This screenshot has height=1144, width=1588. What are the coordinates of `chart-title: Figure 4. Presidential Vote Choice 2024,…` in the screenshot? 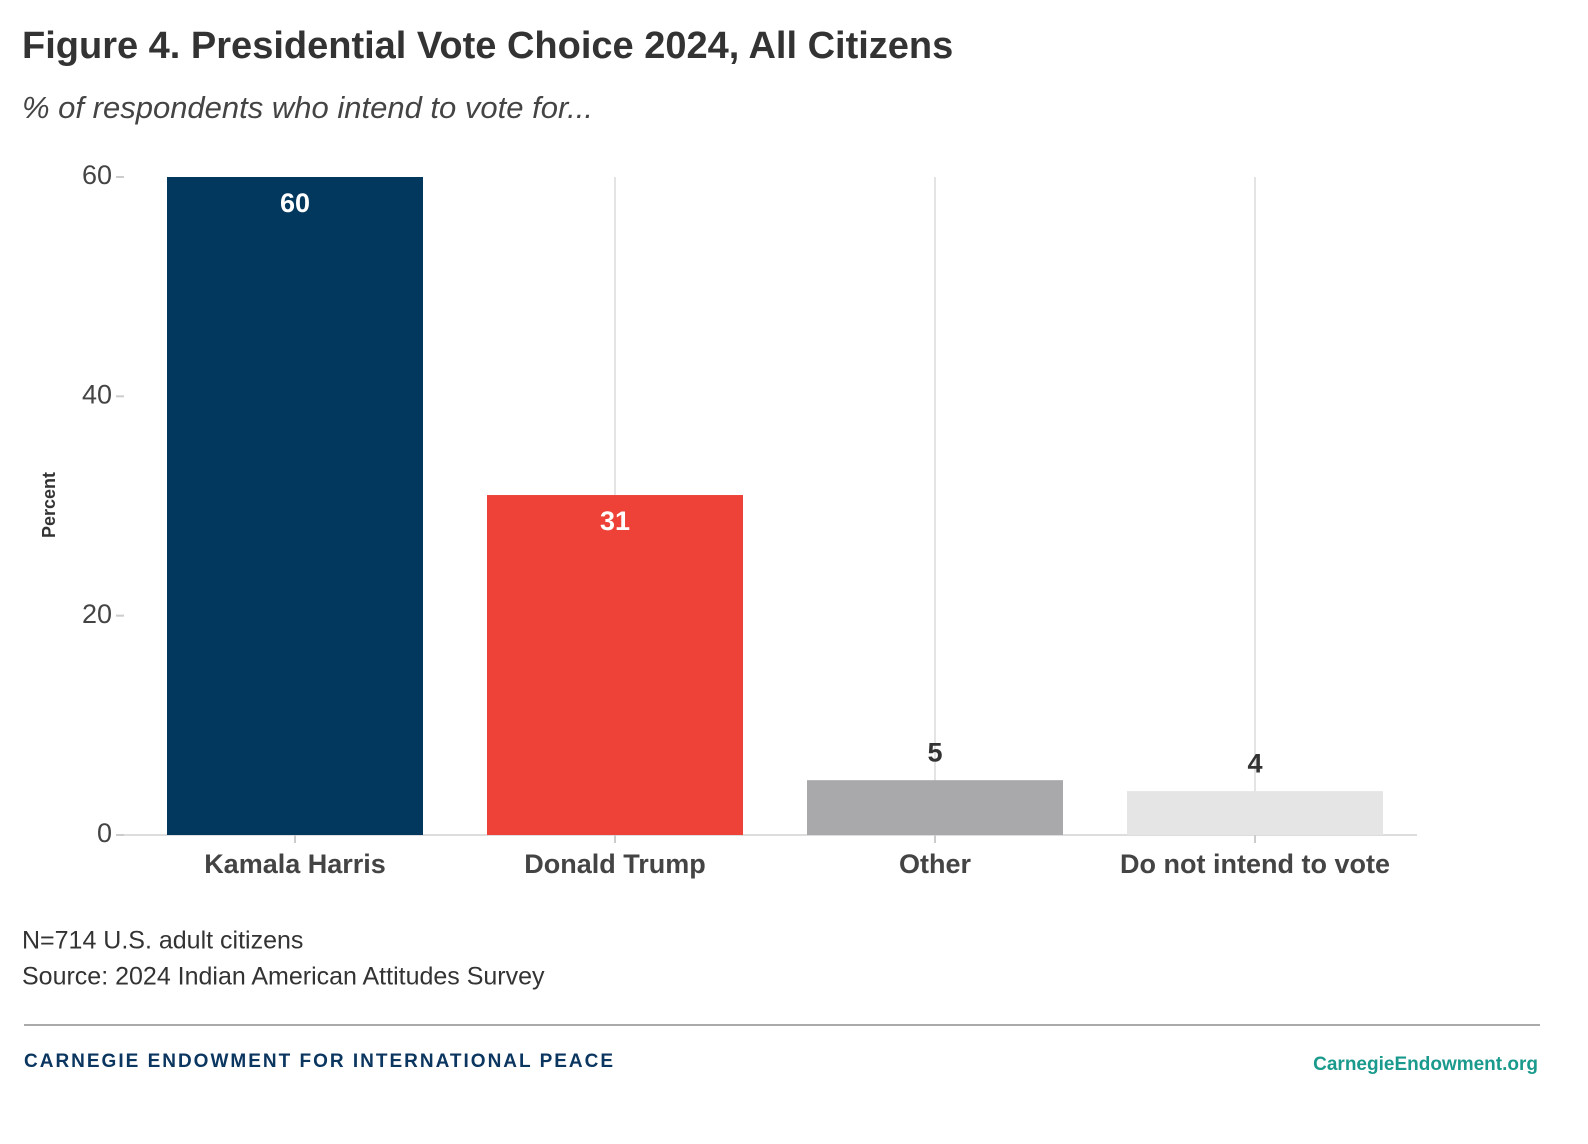 It's located at (487, 46).